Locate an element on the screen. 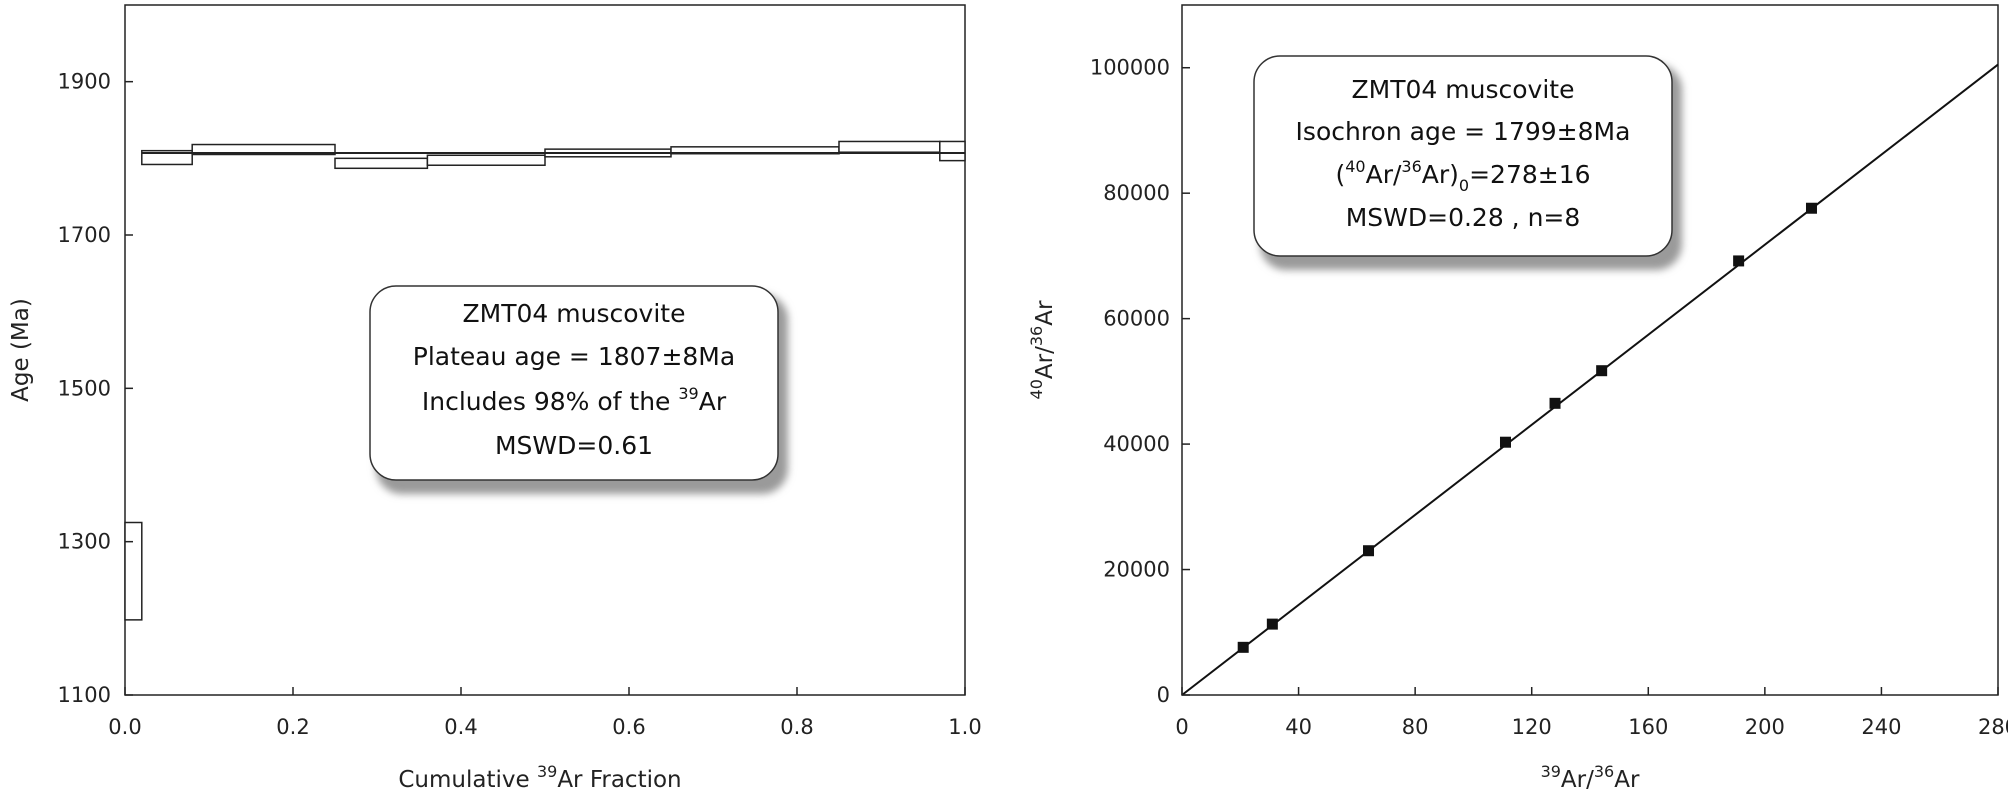  right-x-tick-label: 120 is located at coordinates (1532, 727).